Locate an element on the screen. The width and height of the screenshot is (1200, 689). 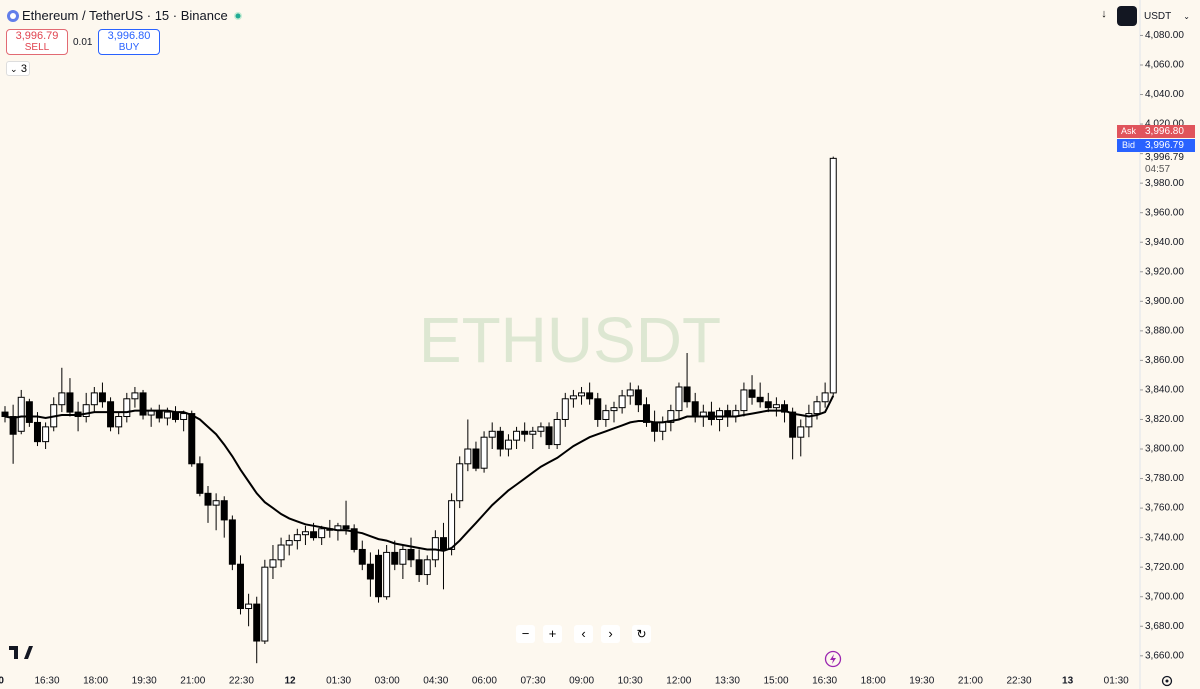
x-tick-label: 09:00 is located at coordinates (581, 681).